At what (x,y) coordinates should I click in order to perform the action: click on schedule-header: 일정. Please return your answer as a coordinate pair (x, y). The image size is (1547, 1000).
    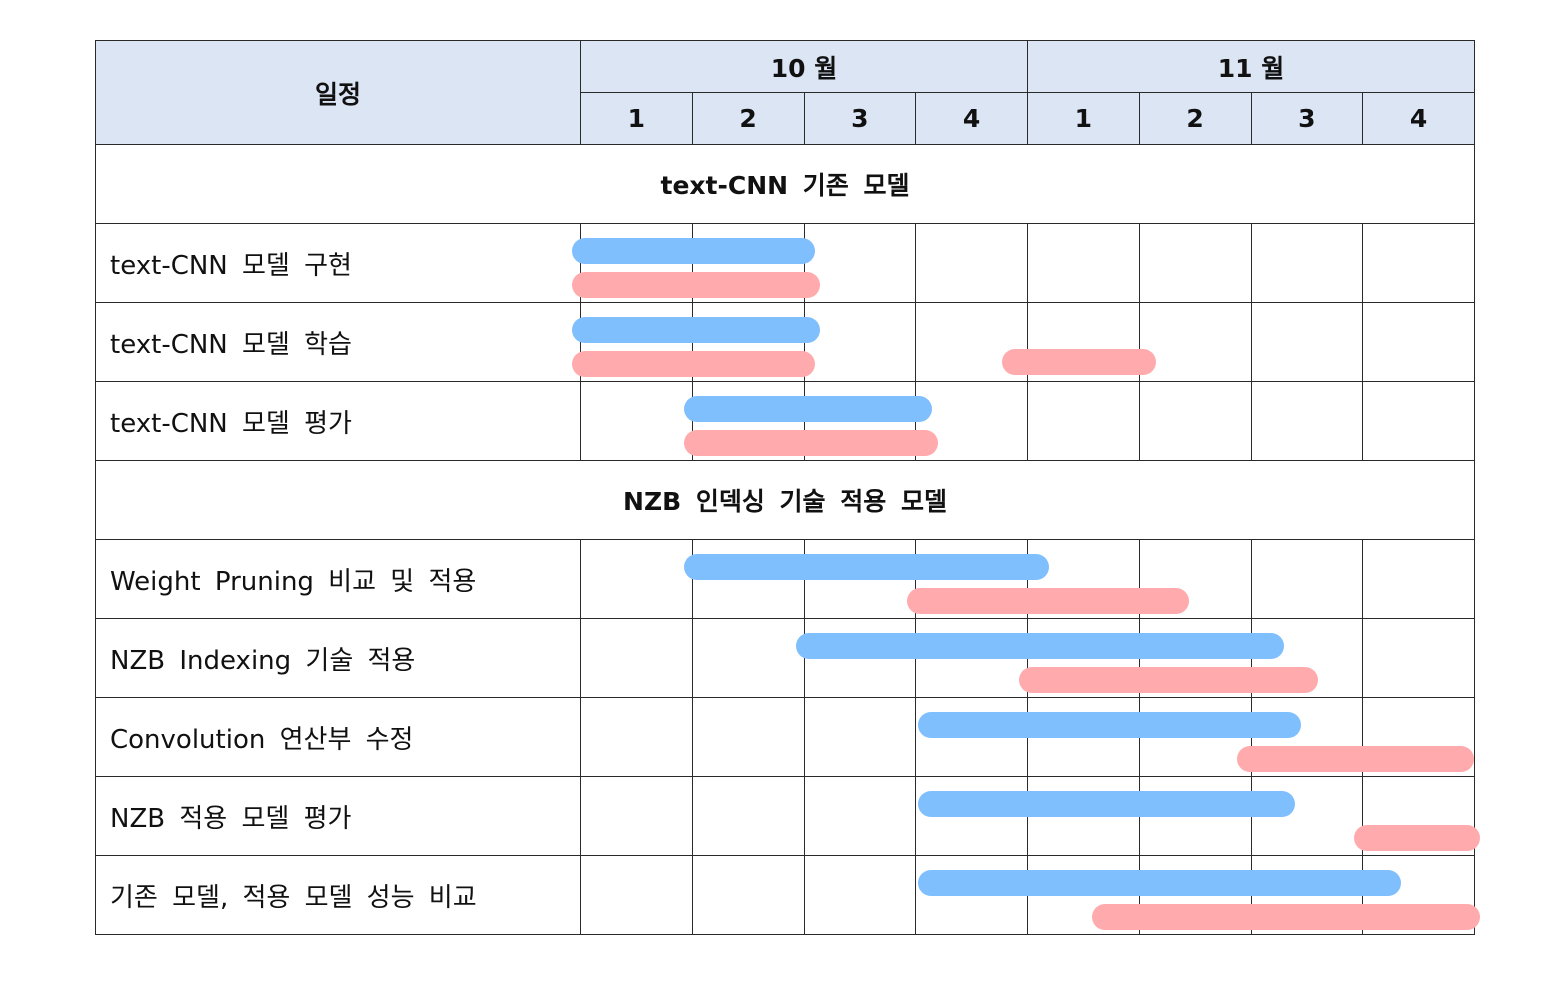
    Looking at the image, I should click on (338, 92).